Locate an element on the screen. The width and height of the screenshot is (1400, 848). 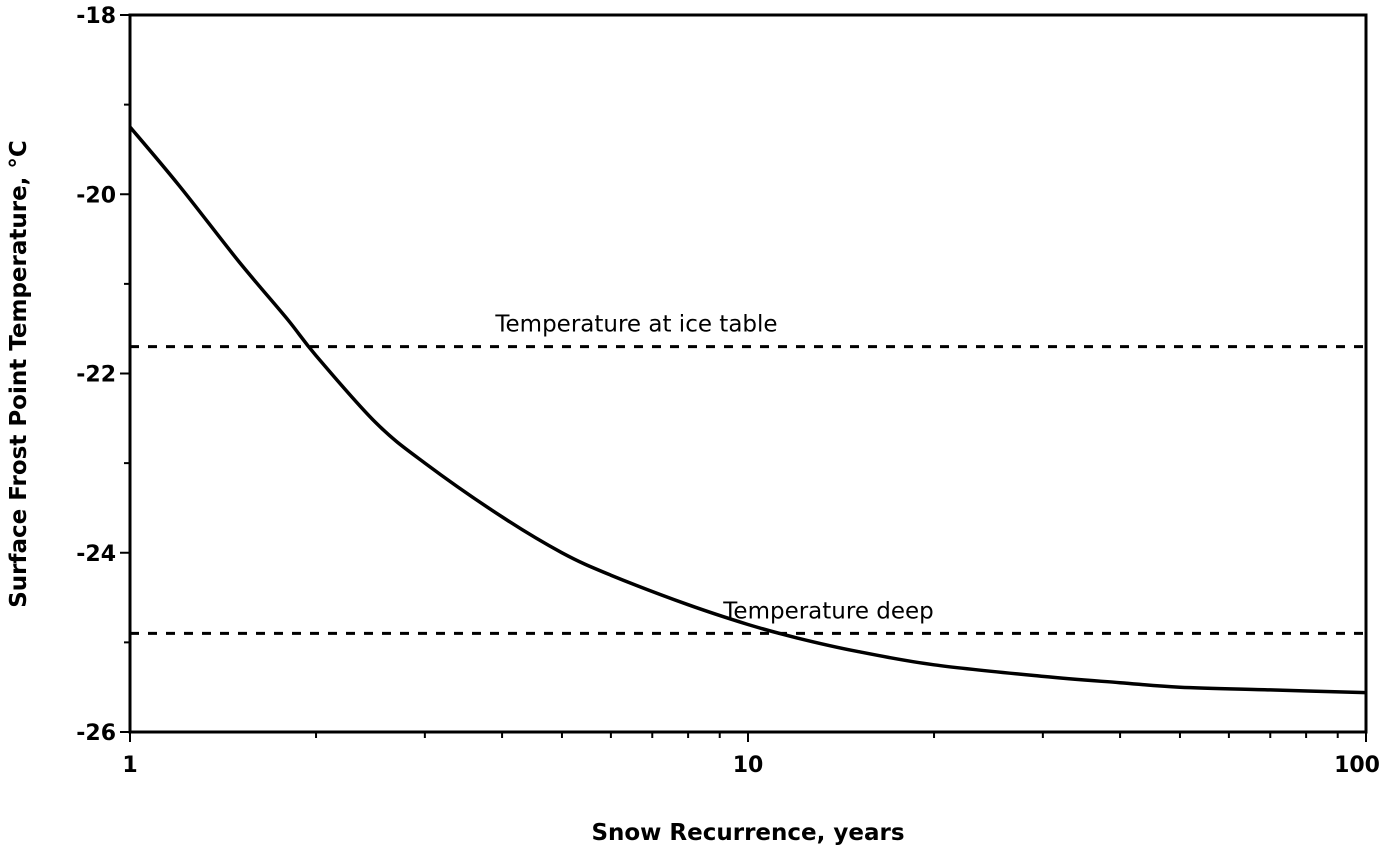
y-tick-label: -20 is located at coordinates (96, 195).